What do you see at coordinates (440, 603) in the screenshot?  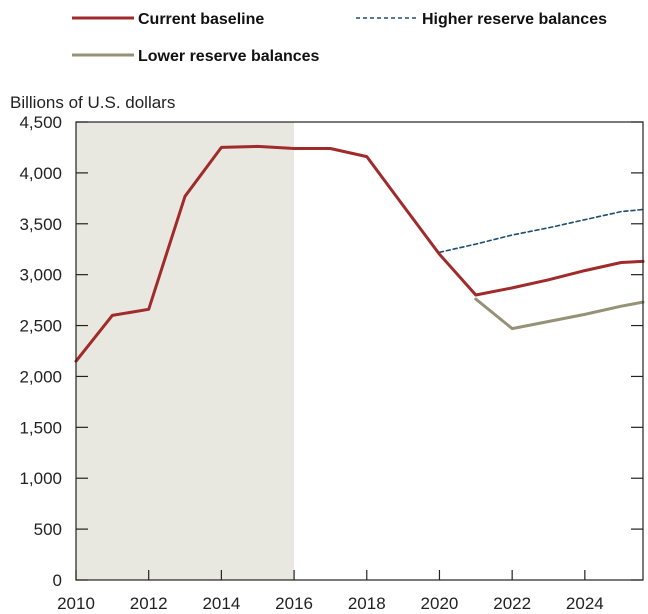 I see `x-tick-label: 2020` at bounding box center [440, 603].